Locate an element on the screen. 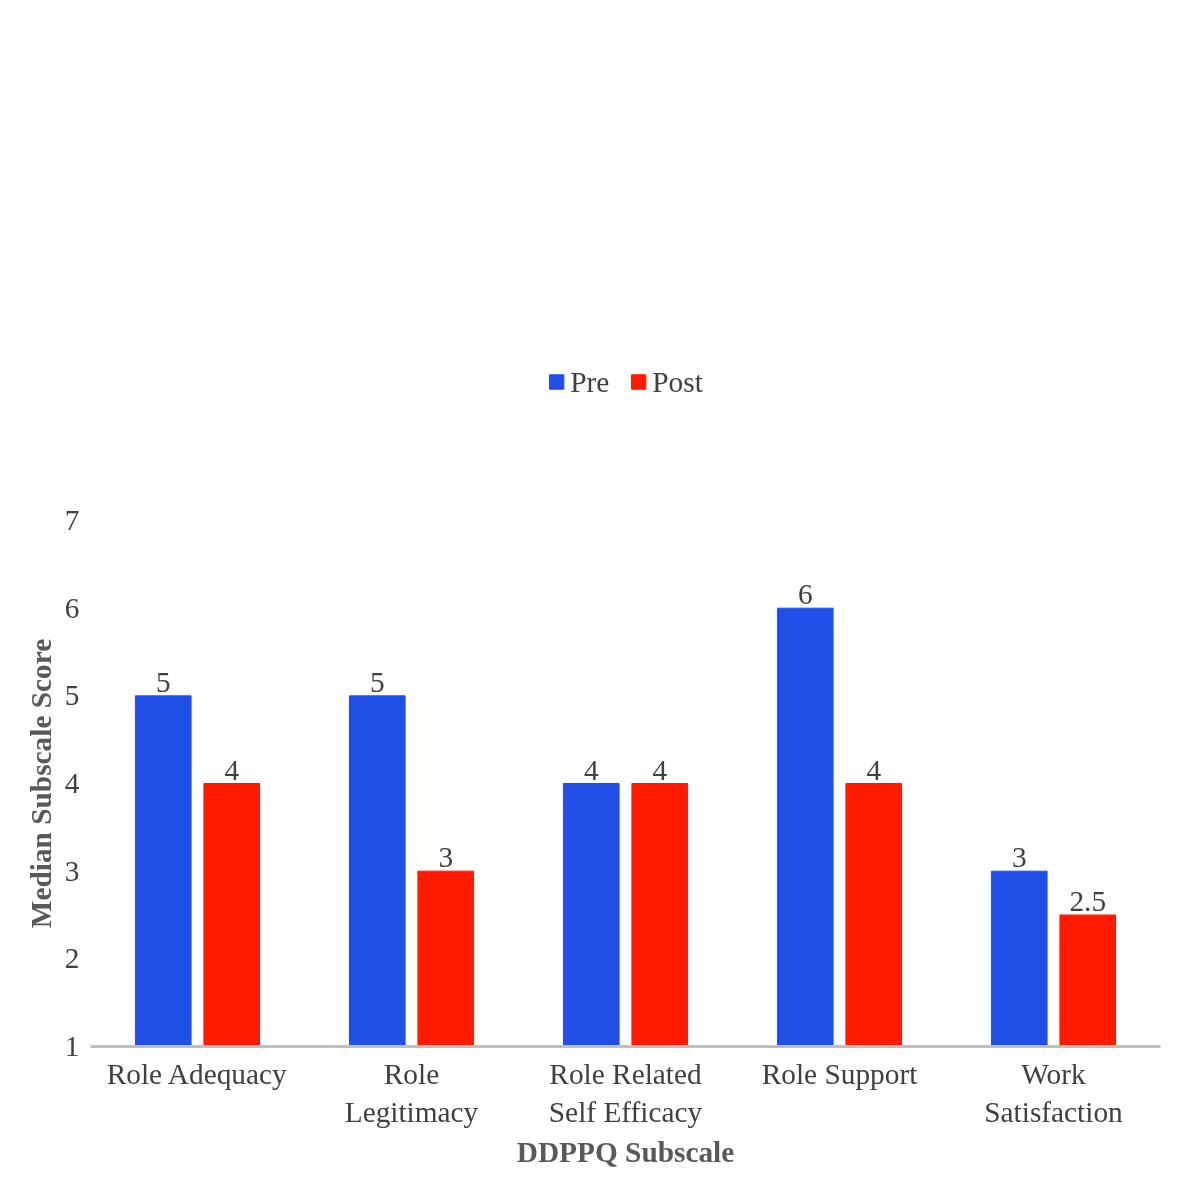 The height and width of the screenshot is (1190, 1200). x-axis-title: DDPPQ Subscale is located at coordinates (625, 1151).